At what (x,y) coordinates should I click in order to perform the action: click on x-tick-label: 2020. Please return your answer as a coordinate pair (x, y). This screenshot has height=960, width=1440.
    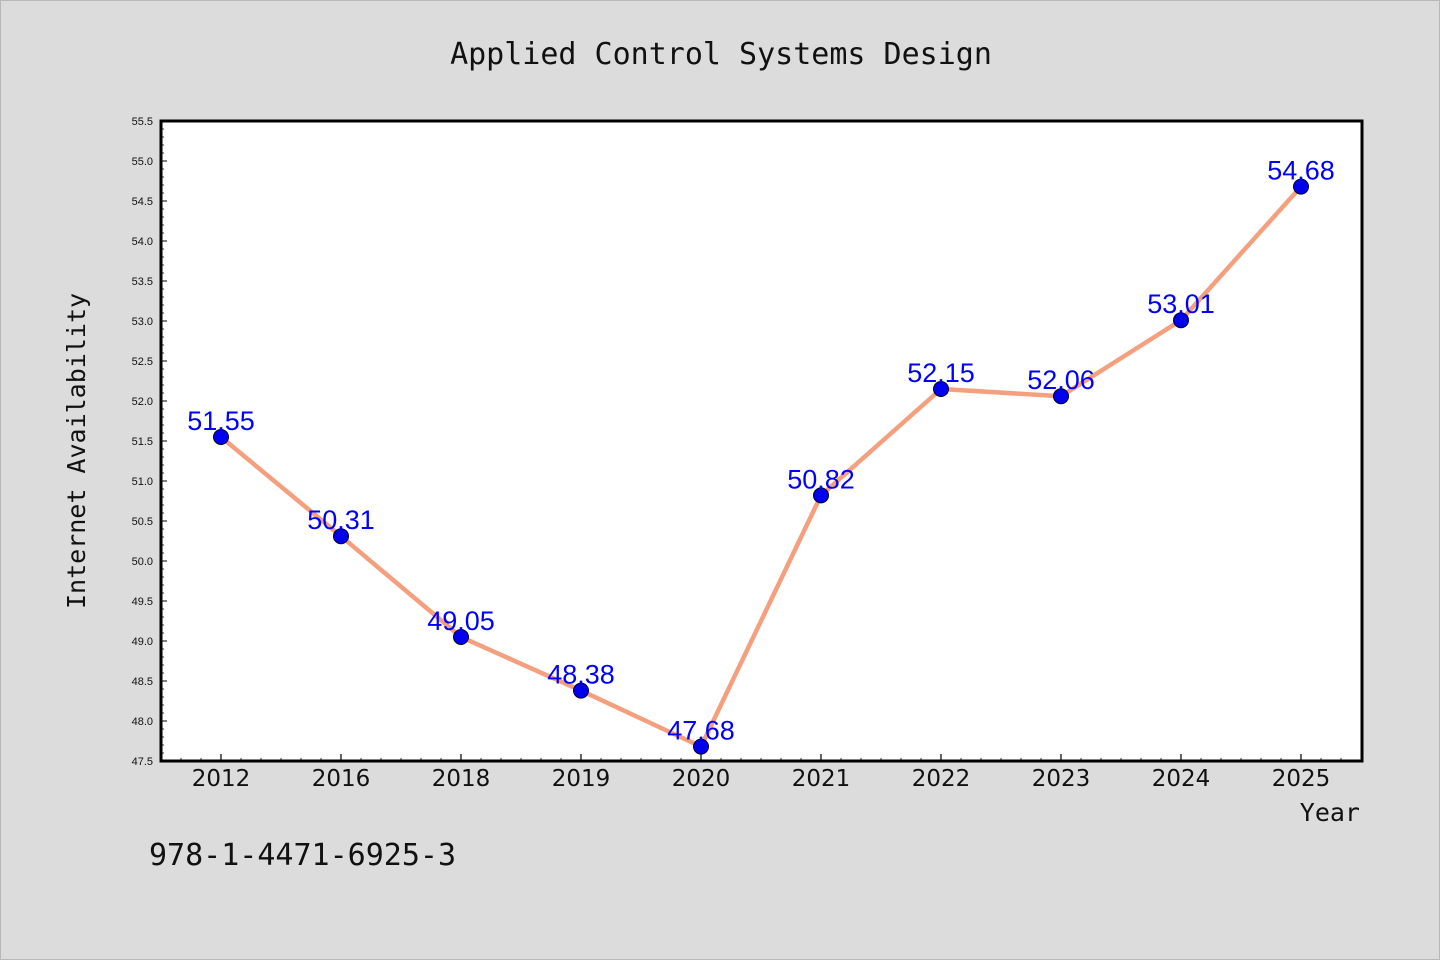
    Looking at the image, I should click on (701, 779).